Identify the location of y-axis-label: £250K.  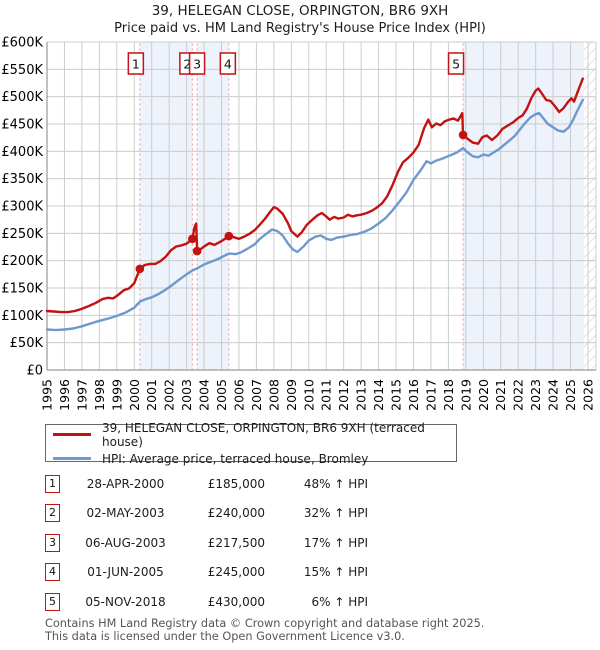
(22, 234).